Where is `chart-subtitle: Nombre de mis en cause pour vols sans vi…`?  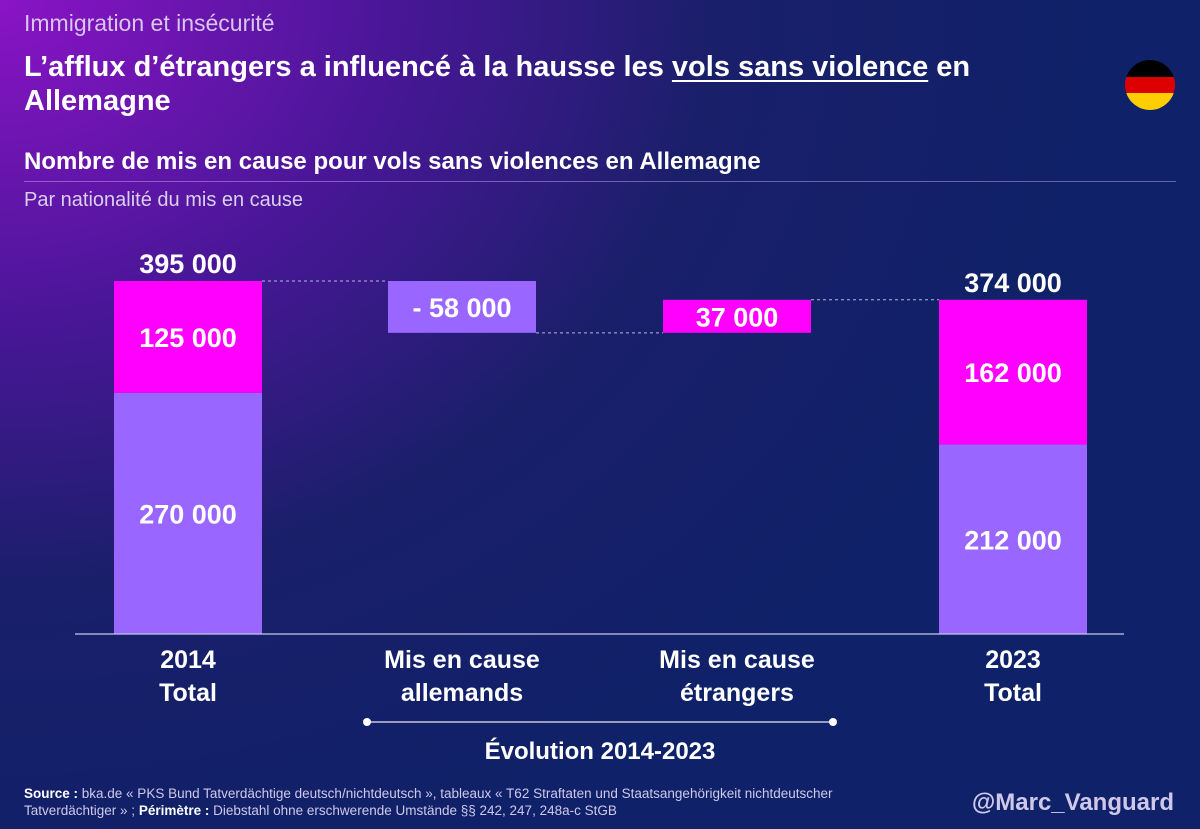
chart-subtitle: Nombre de mis en cause pour vols sans vi… is located at coordinates (392, 161).